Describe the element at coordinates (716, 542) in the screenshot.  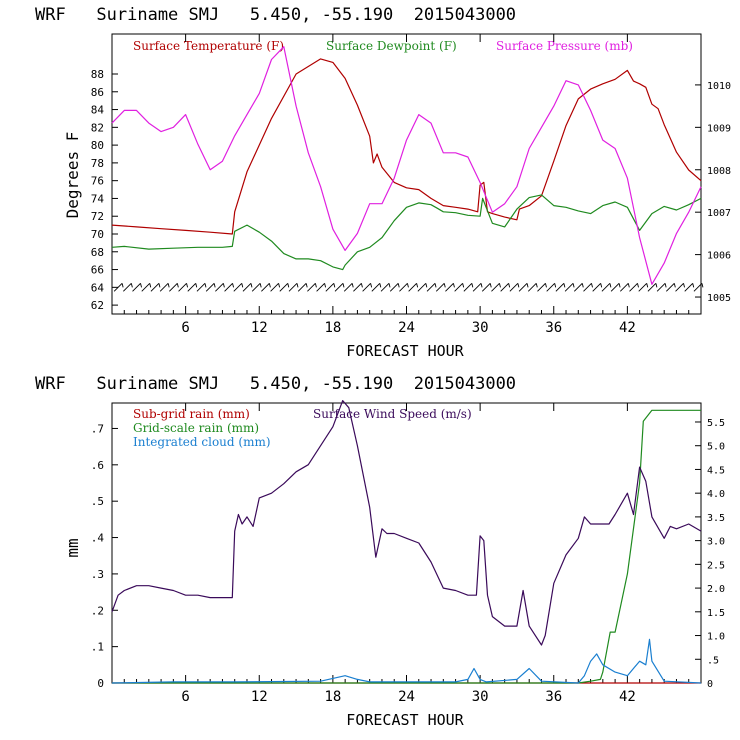
I see `y2-tick-label: 3.0` at that location.